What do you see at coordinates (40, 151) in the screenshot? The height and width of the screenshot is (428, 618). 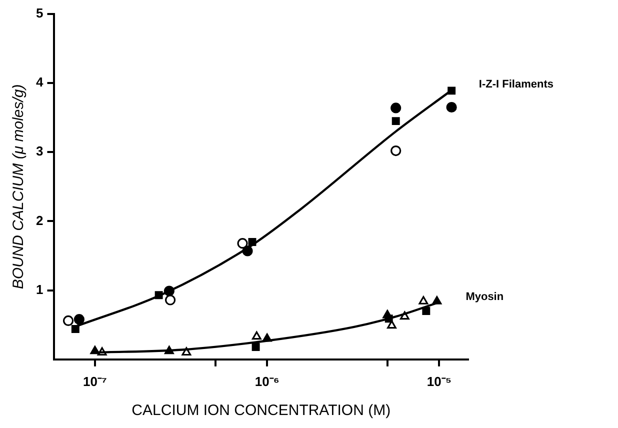 I see `y-tick-label: 3` at bounding box center [40, 151].